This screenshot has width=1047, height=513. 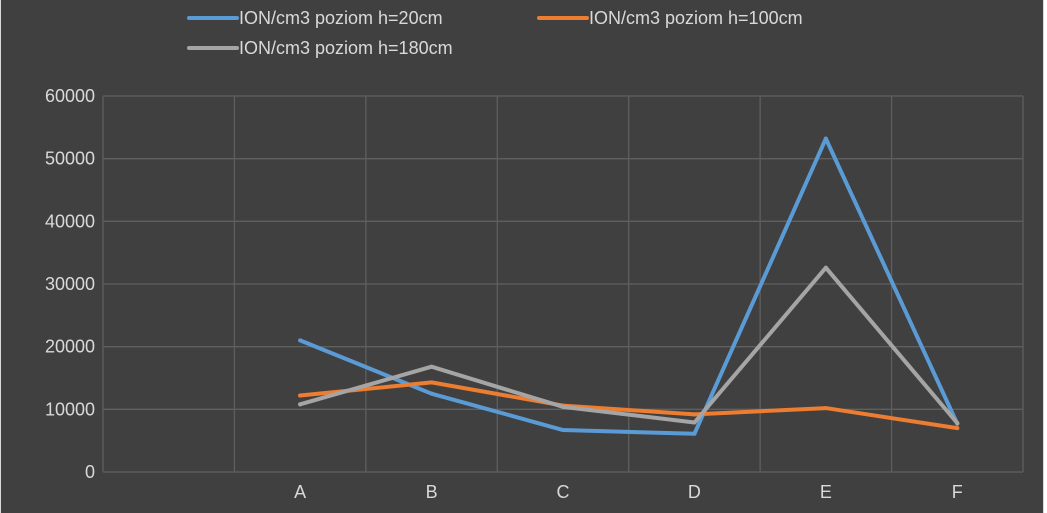 I want to click on y-tick-label: 20000, so click(x=70, y=347).